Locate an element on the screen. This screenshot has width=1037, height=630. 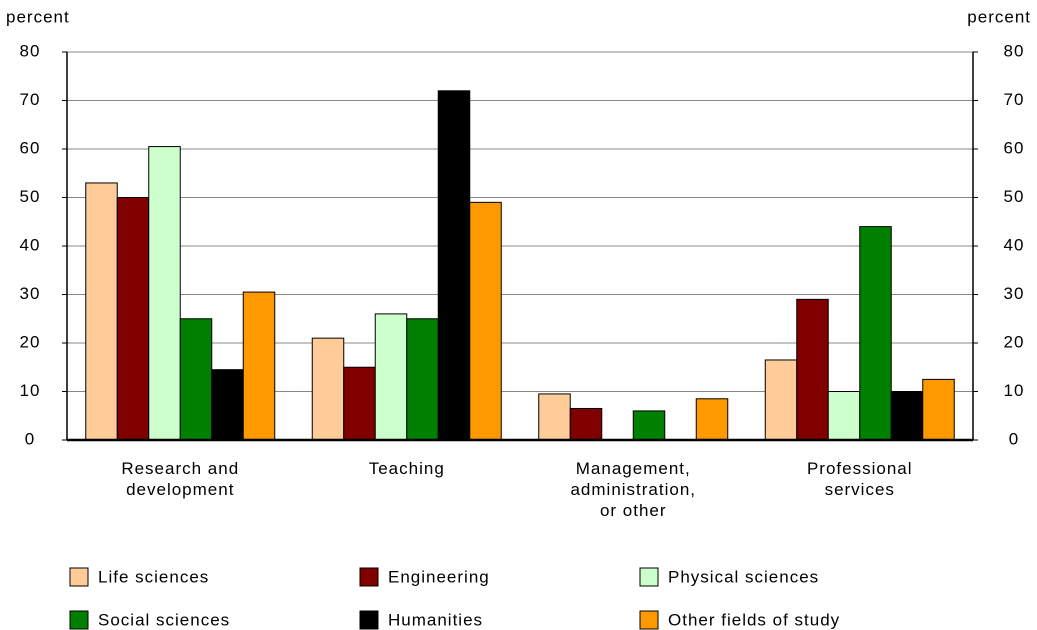
legend-label: Life sciences is located at coordinates (153, 576).